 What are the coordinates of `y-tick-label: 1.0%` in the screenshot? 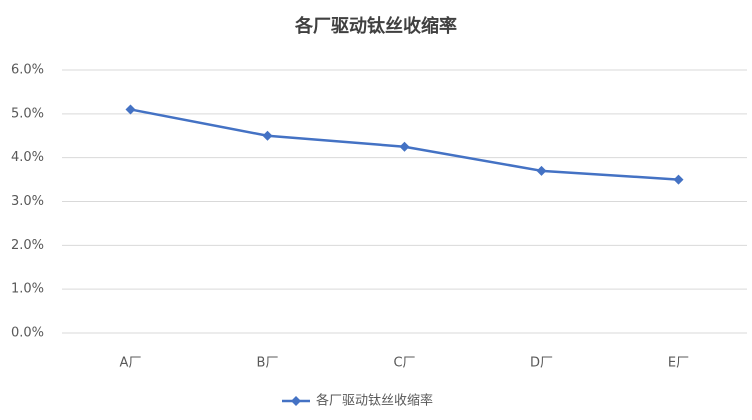 It's located at (27, 289).